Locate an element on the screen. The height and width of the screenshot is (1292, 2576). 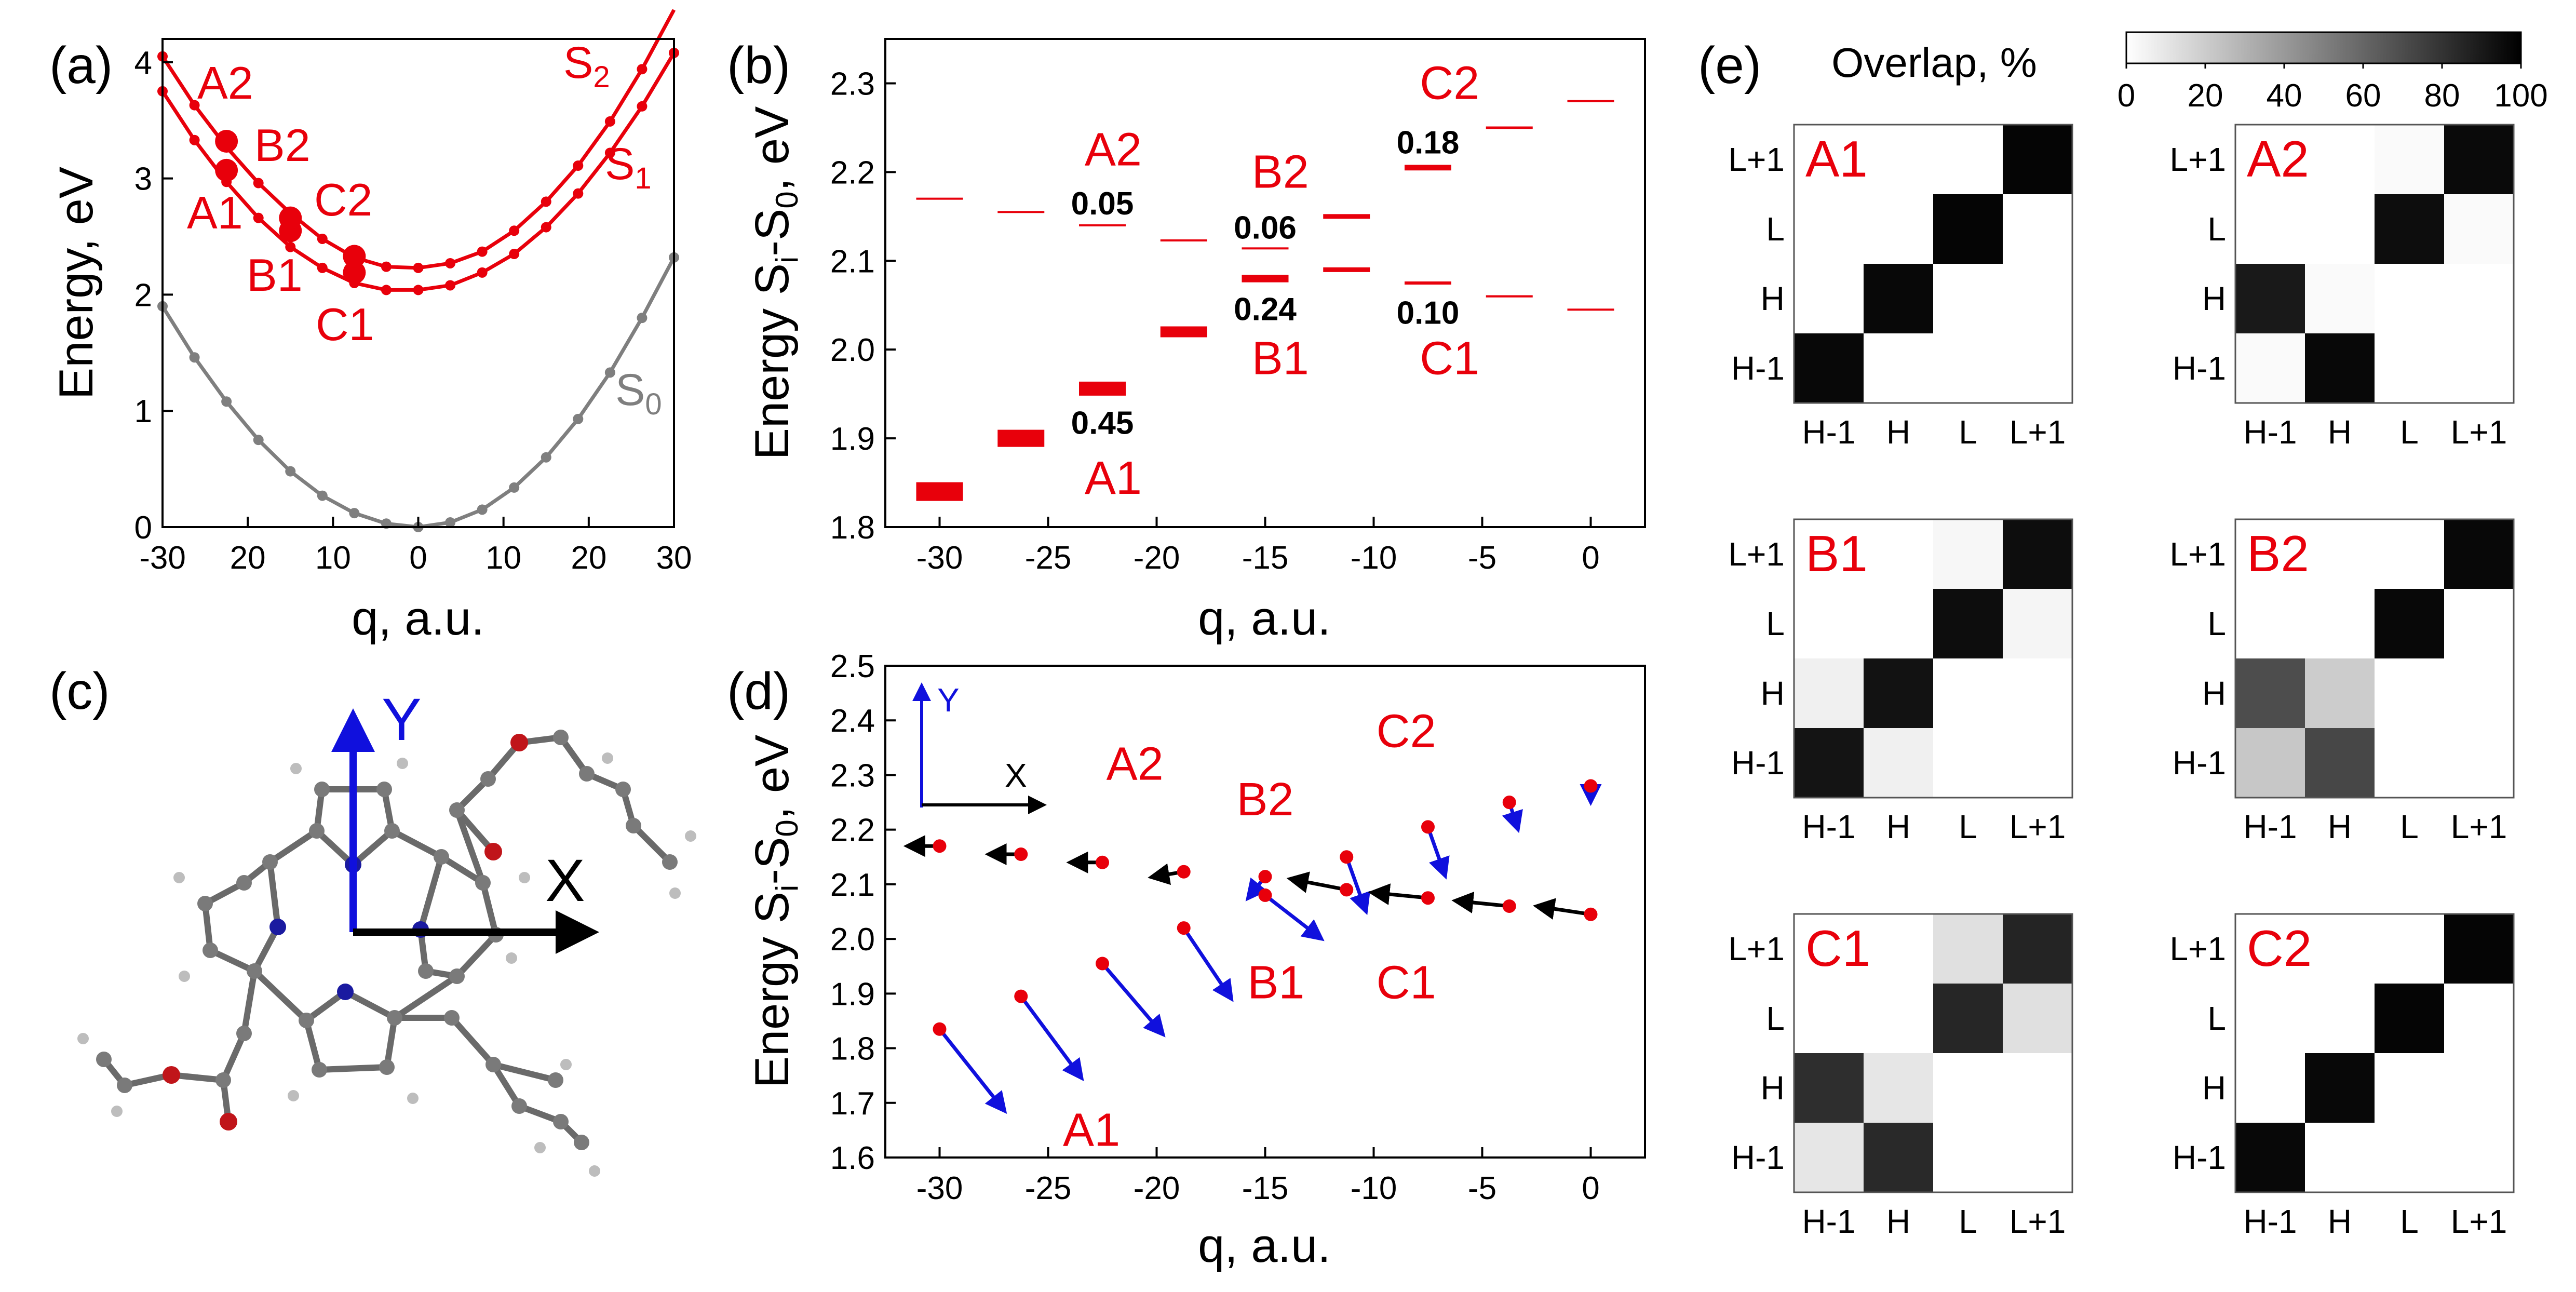
heatmap-row-label: H-1 is located at coordinates (2199, 763).